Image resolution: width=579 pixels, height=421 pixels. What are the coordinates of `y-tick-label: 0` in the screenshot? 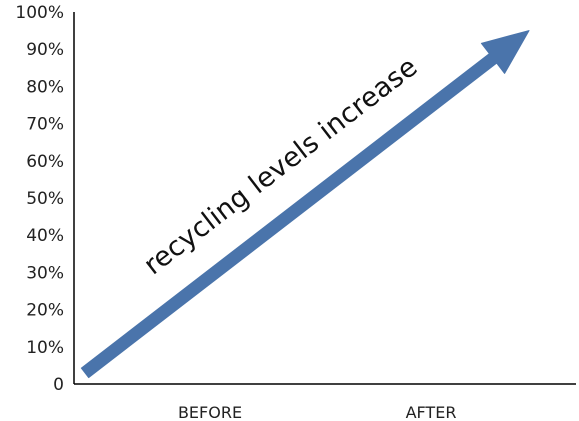 It's located at (58, 385).